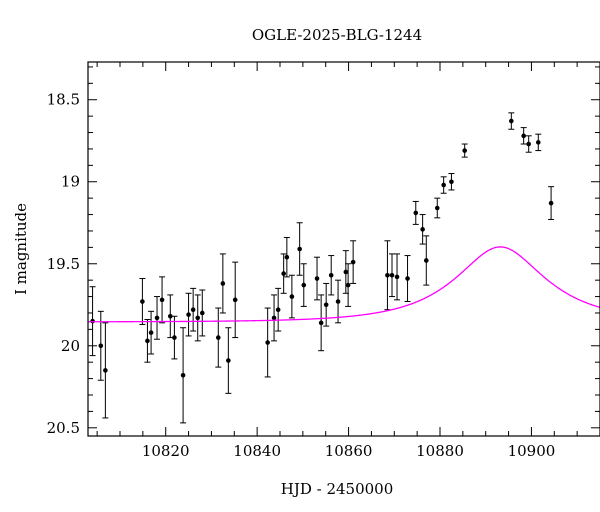 The height and width of the screenshot is (512, 600). I want to click on x-axis-label: HJD - 2450000, so click(337, 489).